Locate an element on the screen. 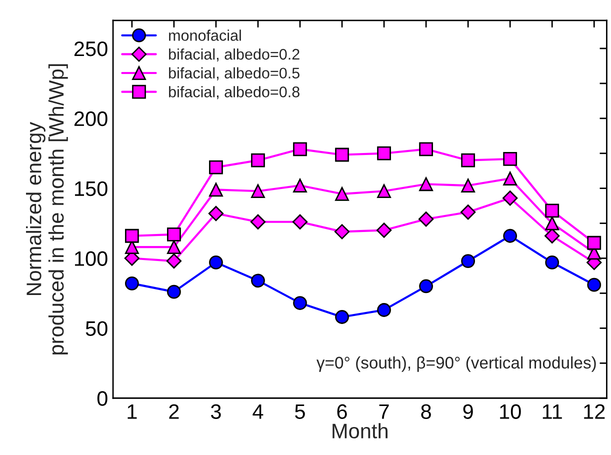 The height and width of the screenshot is (455, 611). legend-label: bifacial, albedo=0.8 is located at coordinates (234, 93).